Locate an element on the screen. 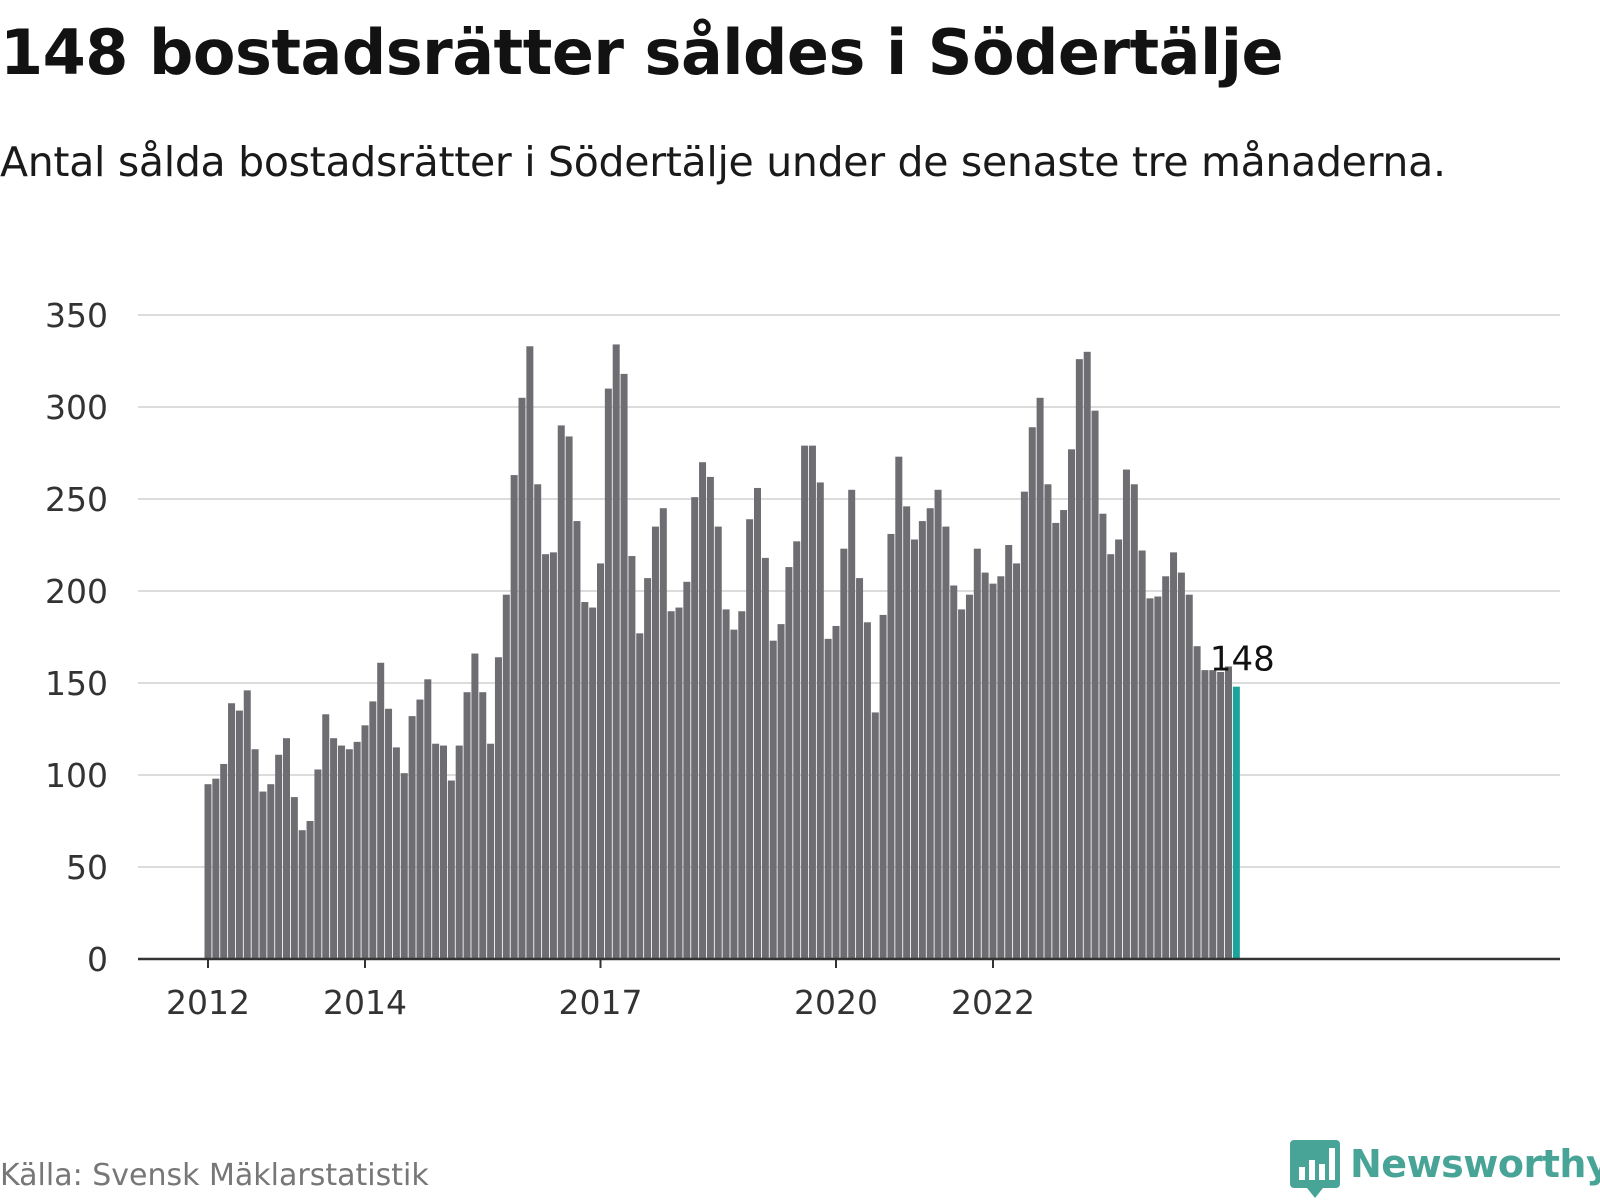 The width and height of the screenshot is (1600, 1200). x-tick-label: 2022 is located at coordinates (993, 1001).